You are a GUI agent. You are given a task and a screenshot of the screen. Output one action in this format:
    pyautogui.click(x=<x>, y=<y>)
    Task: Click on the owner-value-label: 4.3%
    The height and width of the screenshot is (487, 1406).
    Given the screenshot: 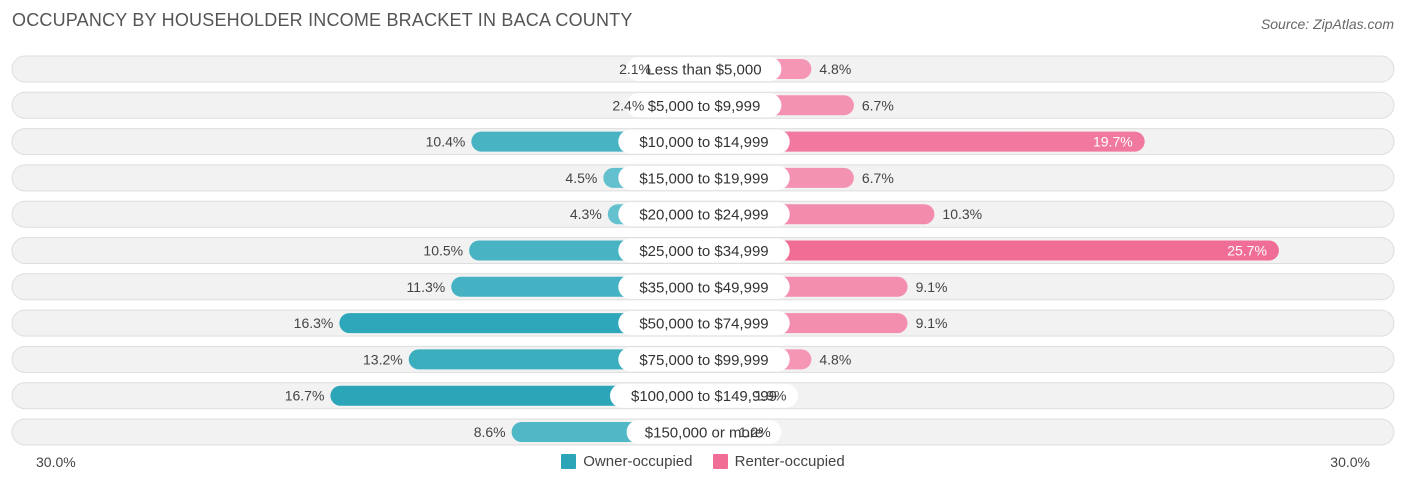 What is the action you would take?
    pyautogui.click(x=586, y=214)
    